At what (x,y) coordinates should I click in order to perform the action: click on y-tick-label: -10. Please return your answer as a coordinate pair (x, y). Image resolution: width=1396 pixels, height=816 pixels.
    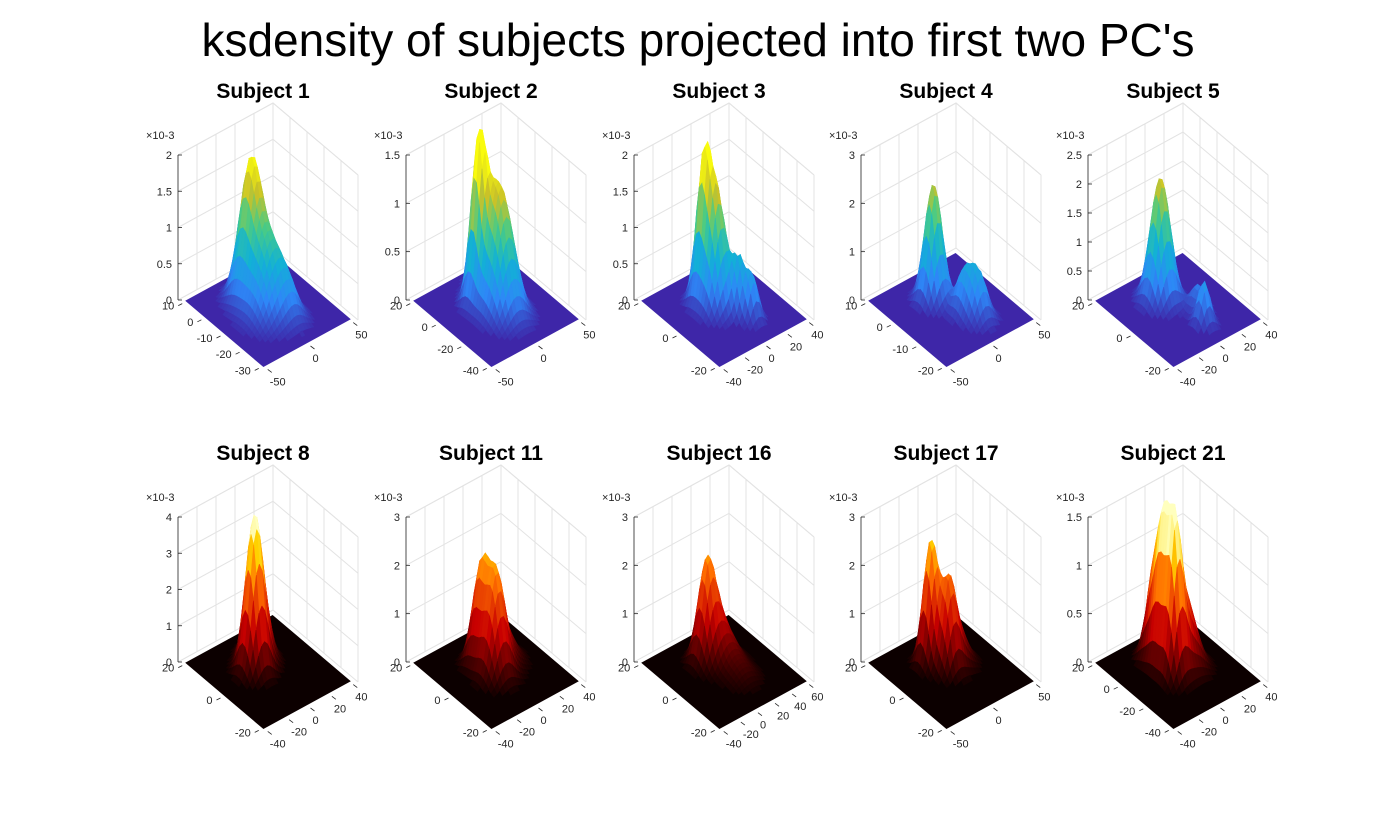
    Looking at the image, I should click on (900, 350).